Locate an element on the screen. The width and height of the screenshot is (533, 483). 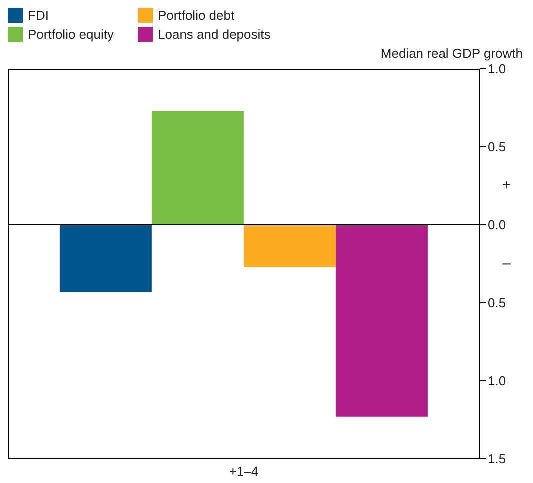
y-tick-label: 1.5 is located at coordinates (497, 459).